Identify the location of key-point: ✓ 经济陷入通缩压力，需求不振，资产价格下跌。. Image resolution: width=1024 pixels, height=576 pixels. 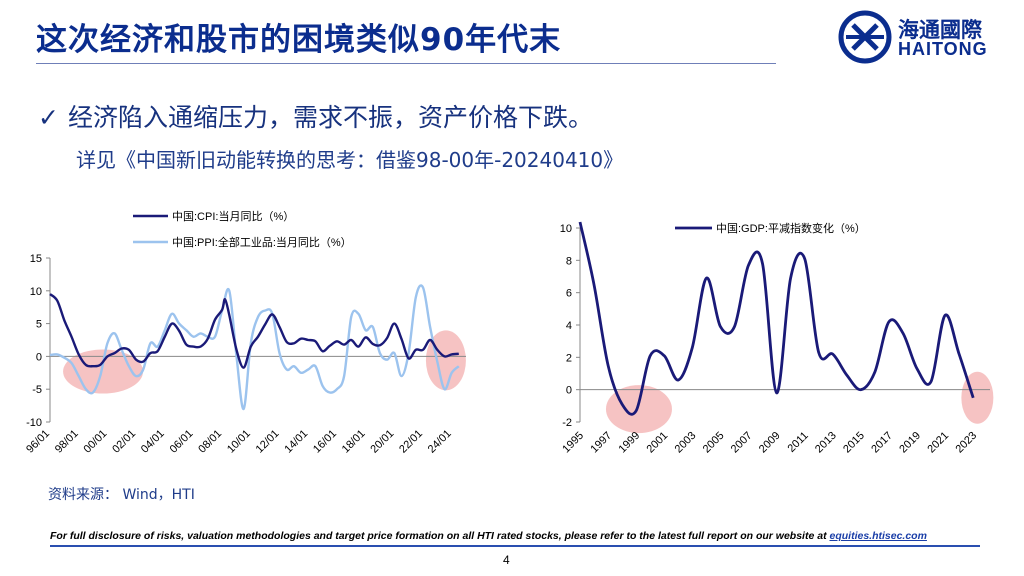
(315, 116).